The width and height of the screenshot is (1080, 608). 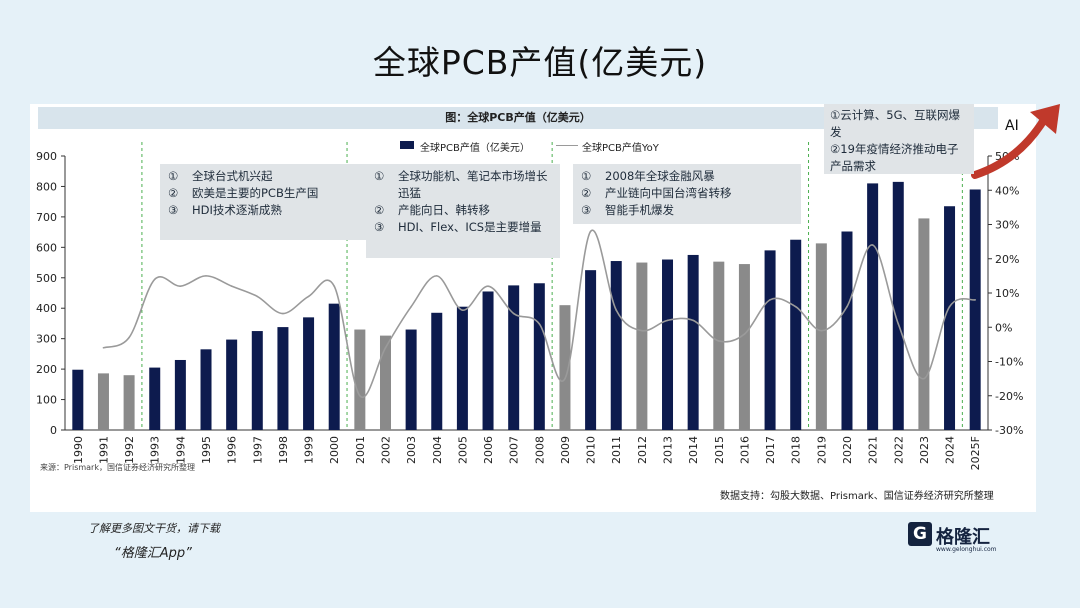 I want to click on y-left-tick-label: 100, so click(x=46, y=400).